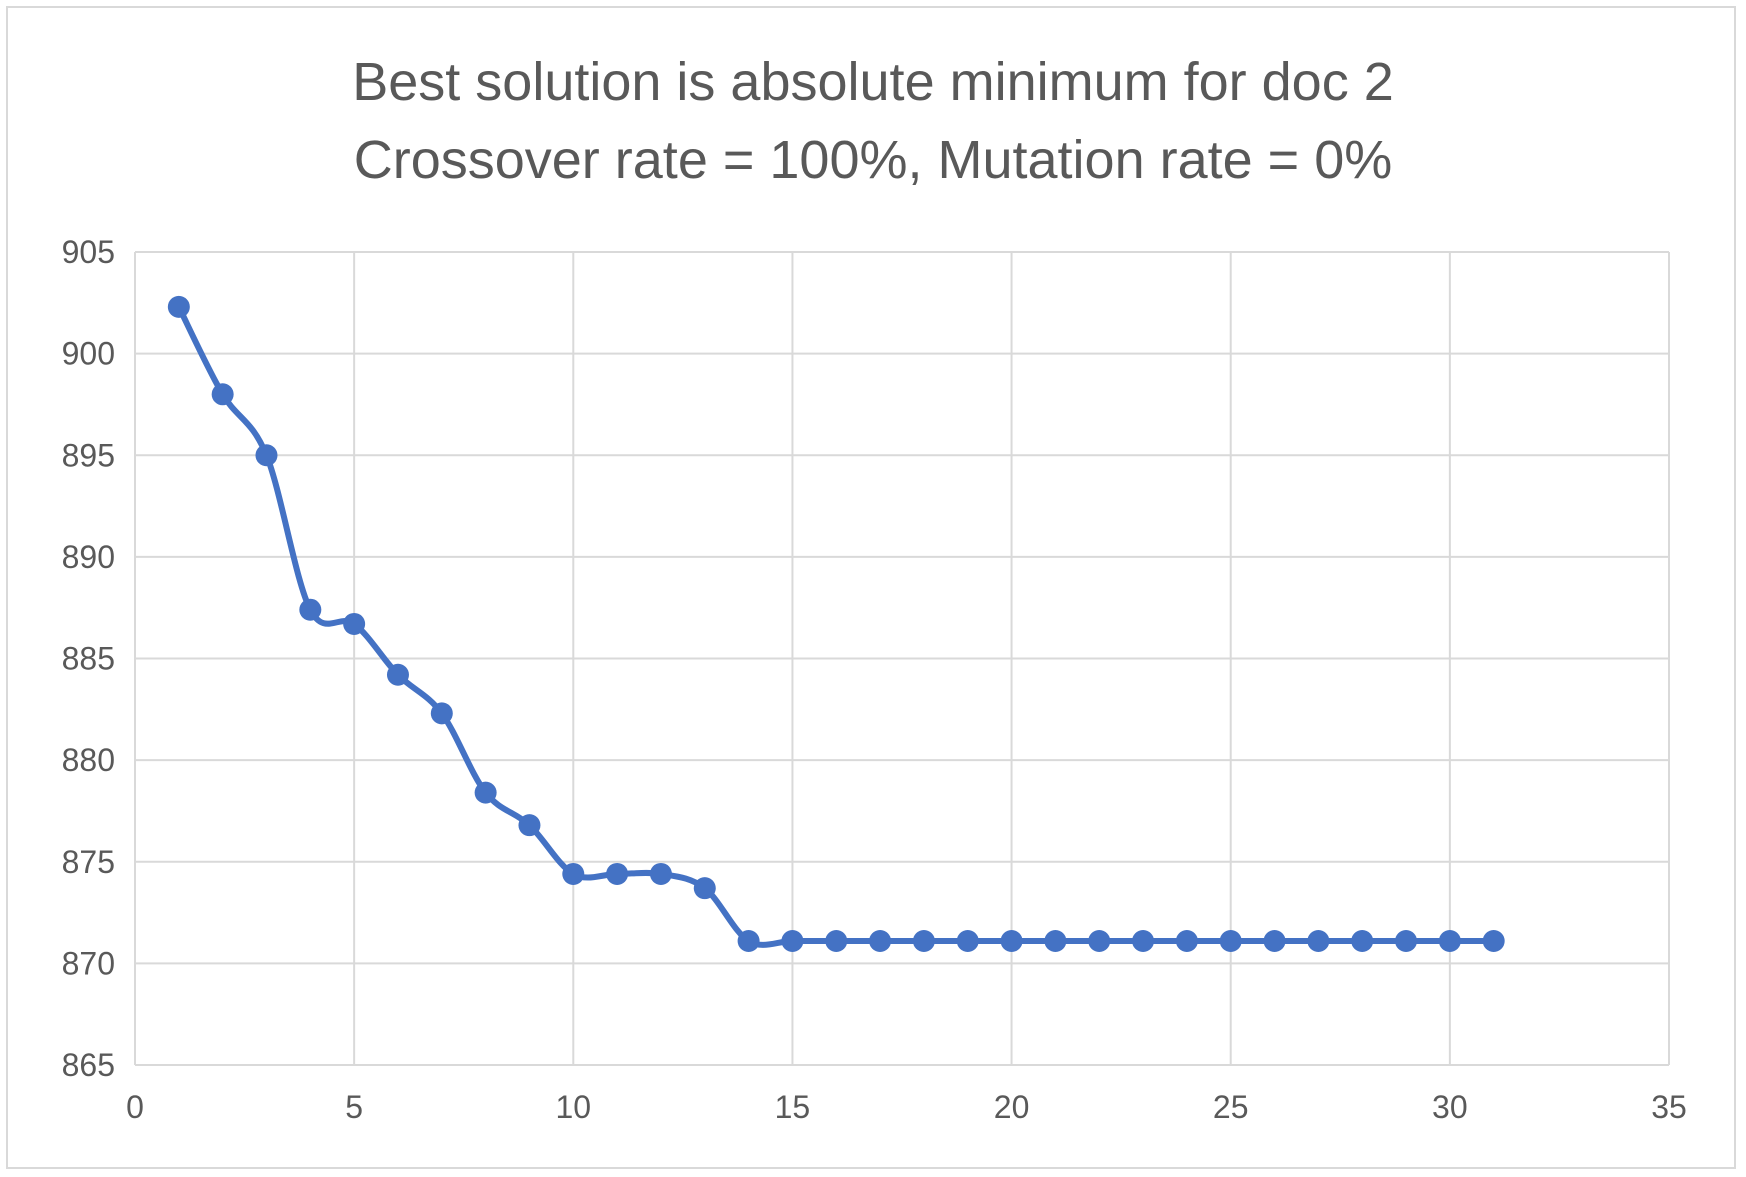 This screenshot has height=1177, width=1746. What do you see at coordinates (793, 1107) in the screenshot?
I see `x-tick-label: 15` at bounding box center [793, 1107].